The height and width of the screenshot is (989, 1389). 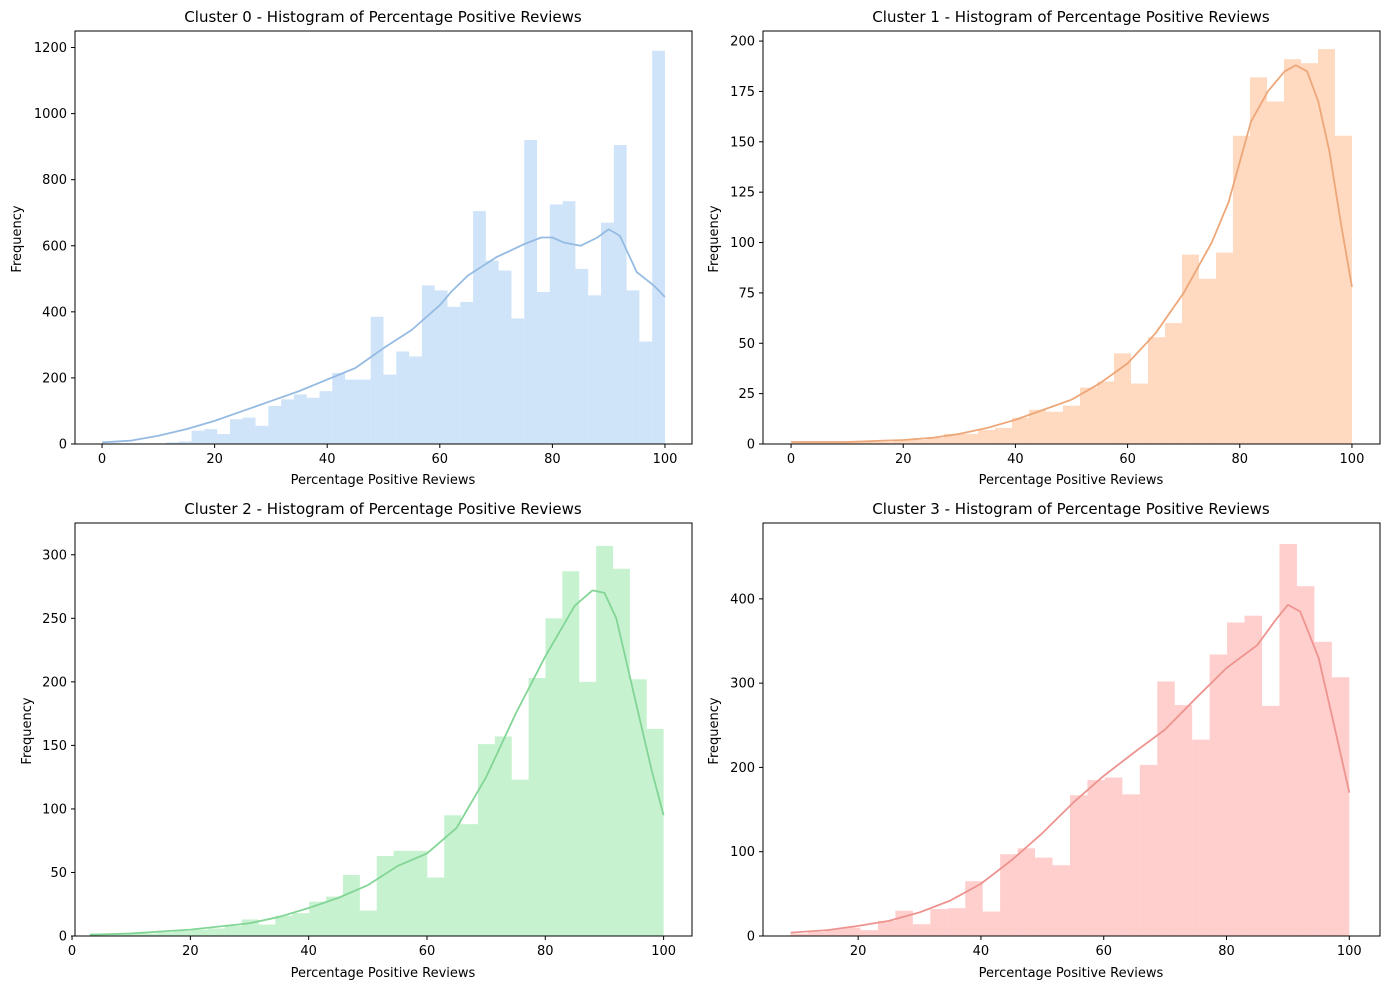 What do you see at coordinates (742, 193) in the screenshot?
I see `y-tick-label: 125` at bounding box center [742, 193].